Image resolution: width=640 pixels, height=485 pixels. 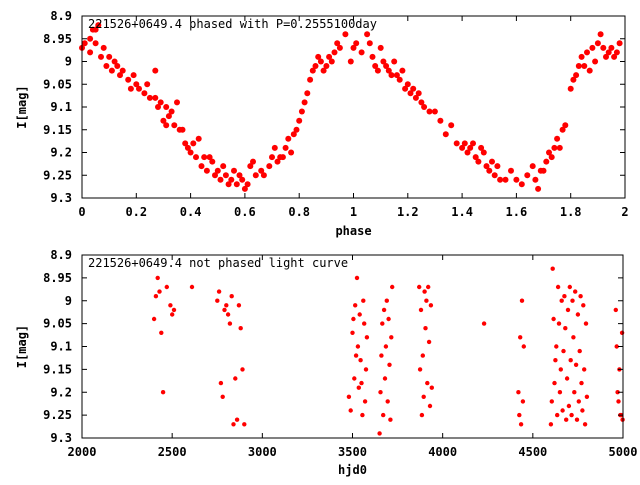 I want to click on phased-y-tick-label: 9.15, so click(x=57, y=130).